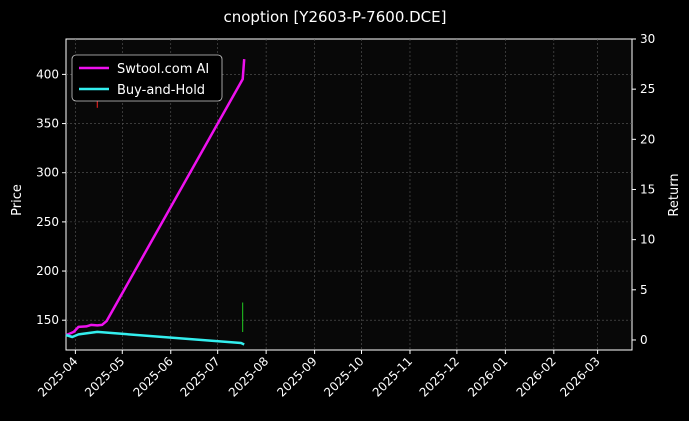 The width and height of the screenshot is (689, 421). Describe the element at coordinates (335, 17) in the screenshot. I see `chart-title: cnoption [Y2603-P-7600.DCE]` at that location.